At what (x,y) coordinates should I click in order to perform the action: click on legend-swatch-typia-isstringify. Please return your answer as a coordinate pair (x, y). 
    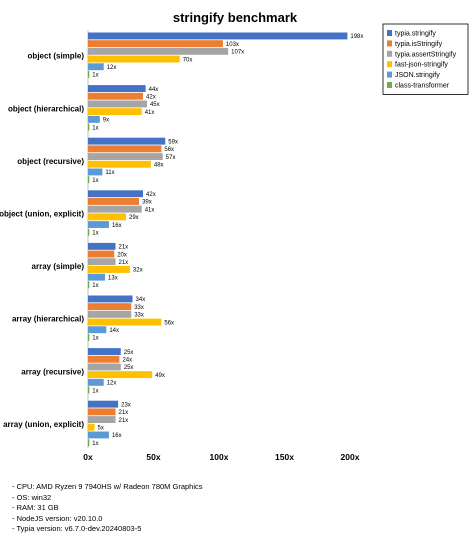
    Looking at the image, I should click on (389, 43).